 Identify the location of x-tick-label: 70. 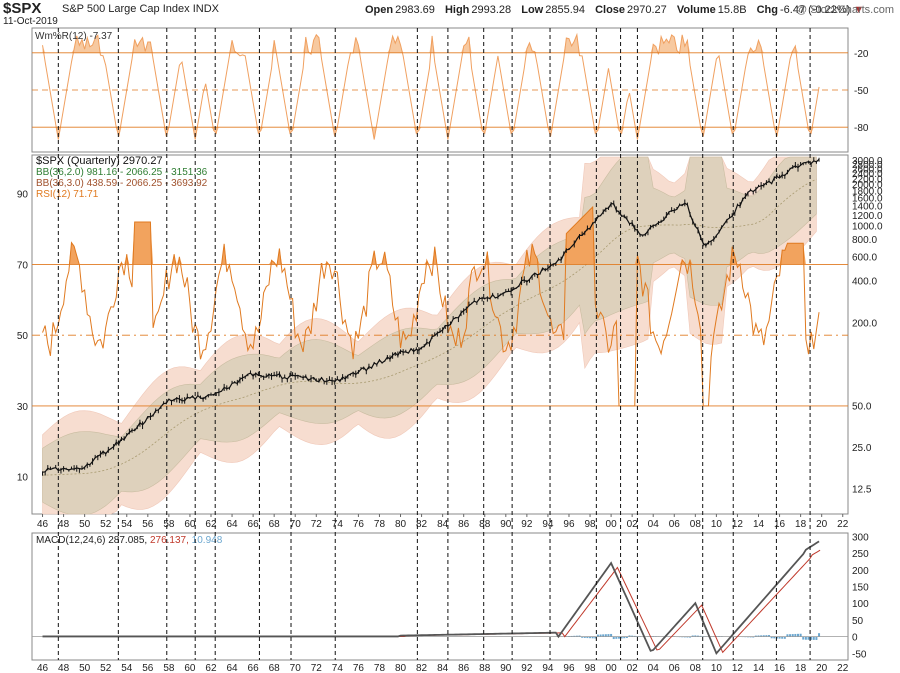
(296, 524).